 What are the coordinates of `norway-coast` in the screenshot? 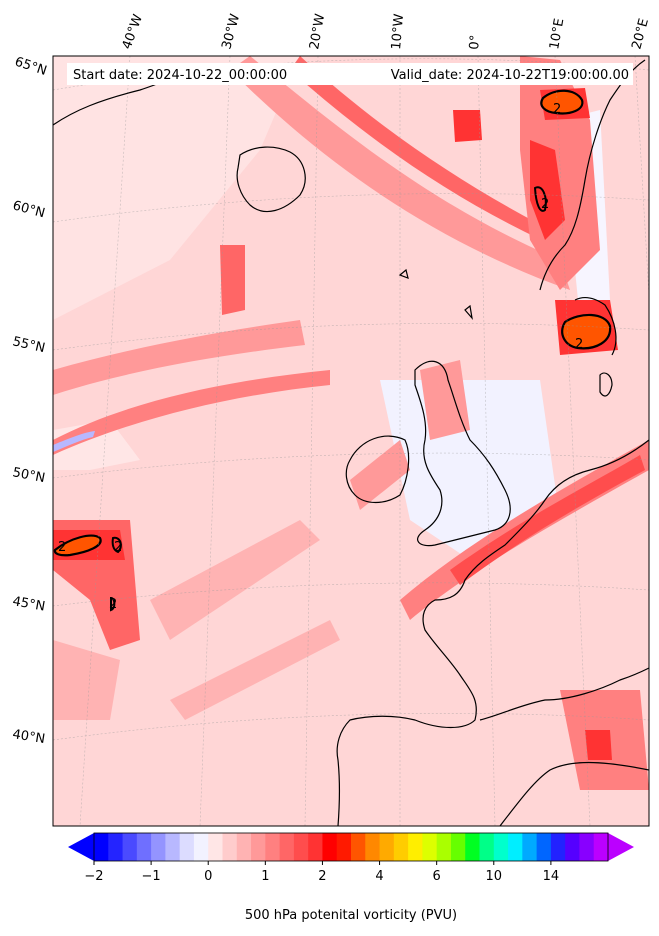 It's located at (592, 175).